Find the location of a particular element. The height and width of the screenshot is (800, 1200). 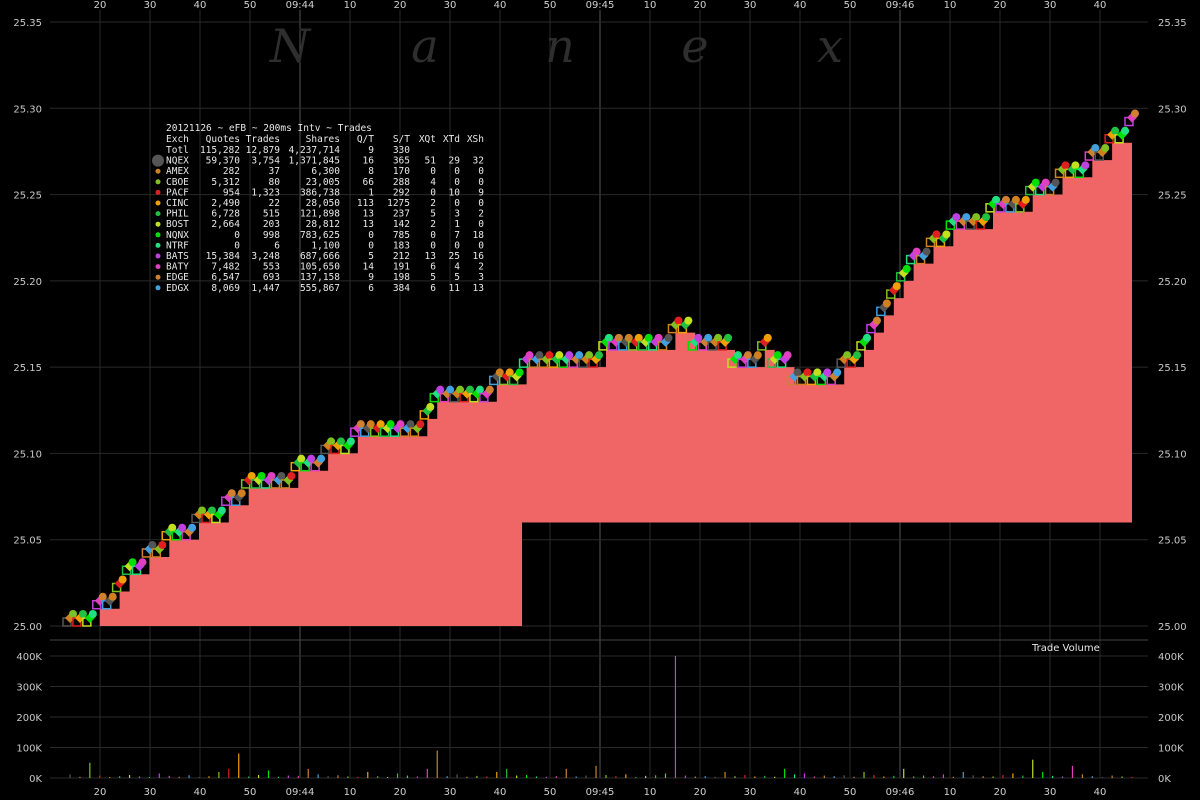

table-cell: 9 is located at coordinates (371, 277).